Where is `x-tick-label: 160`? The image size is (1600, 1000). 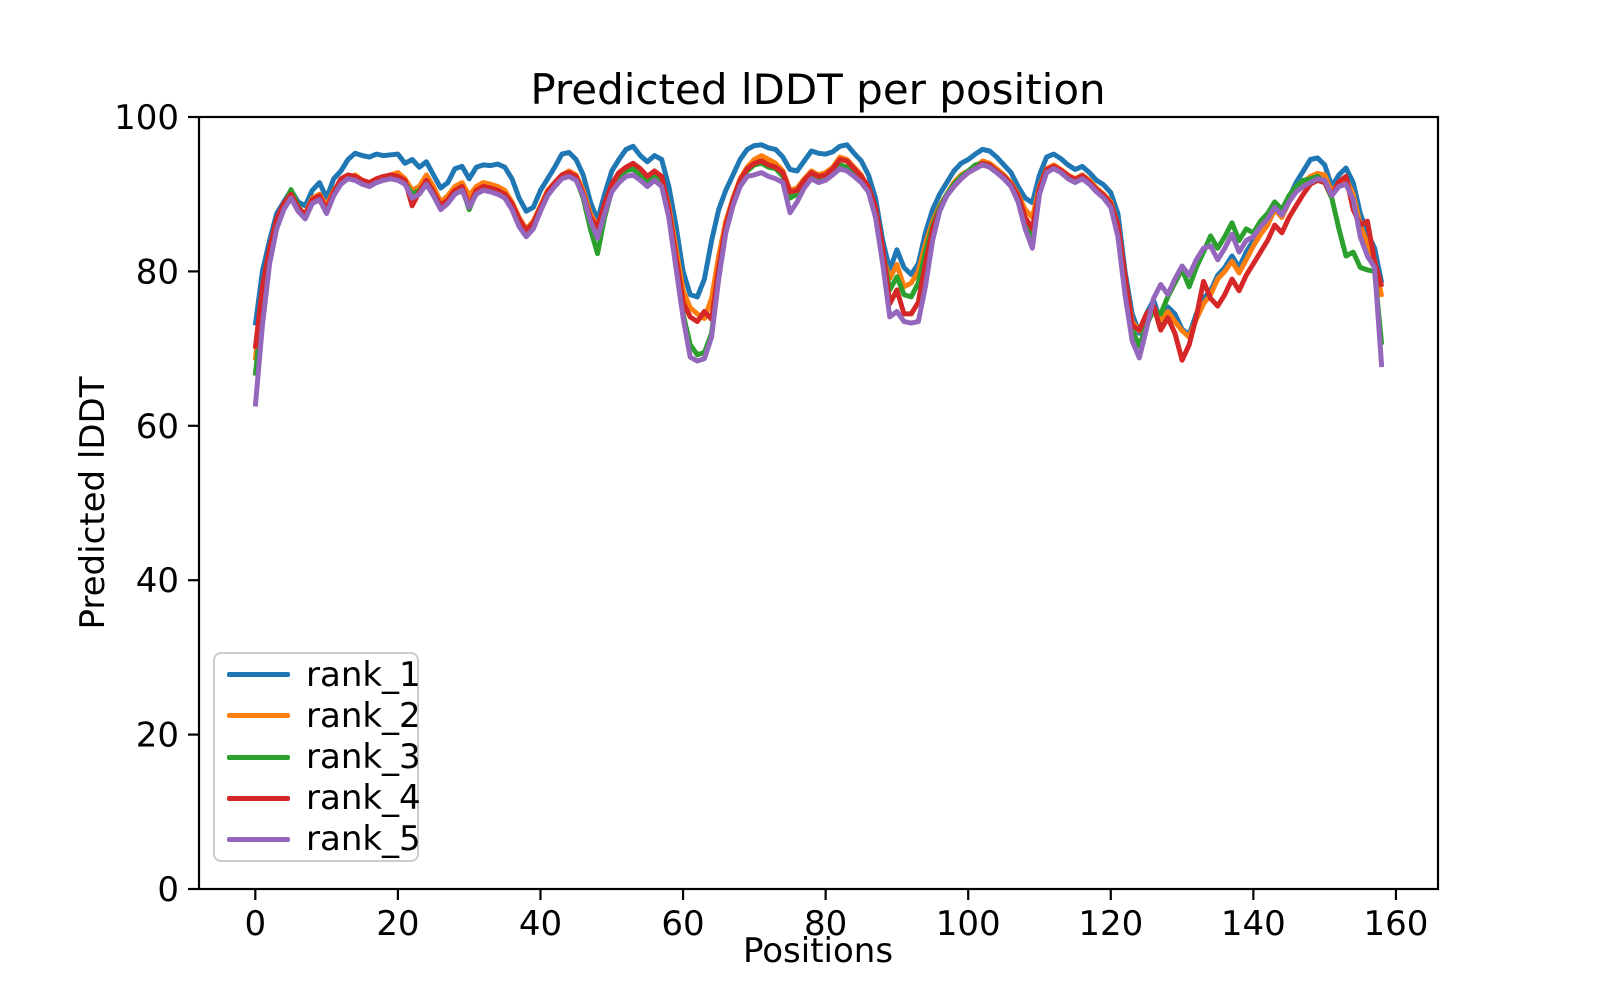 x-tick-label: 160 is located at coordinates (1395, 924).